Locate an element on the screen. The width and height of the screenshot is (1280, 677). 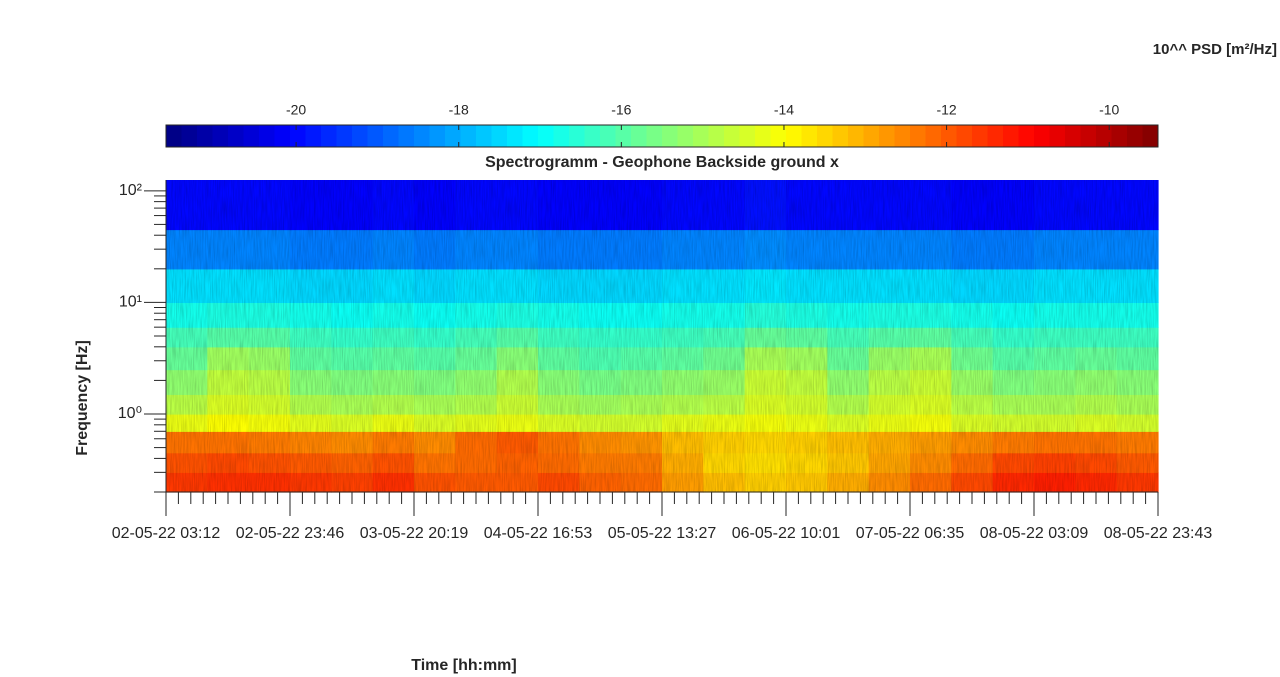
x-tick-label: 08-05-22 23:43 is located at coordinates (1158, 533).